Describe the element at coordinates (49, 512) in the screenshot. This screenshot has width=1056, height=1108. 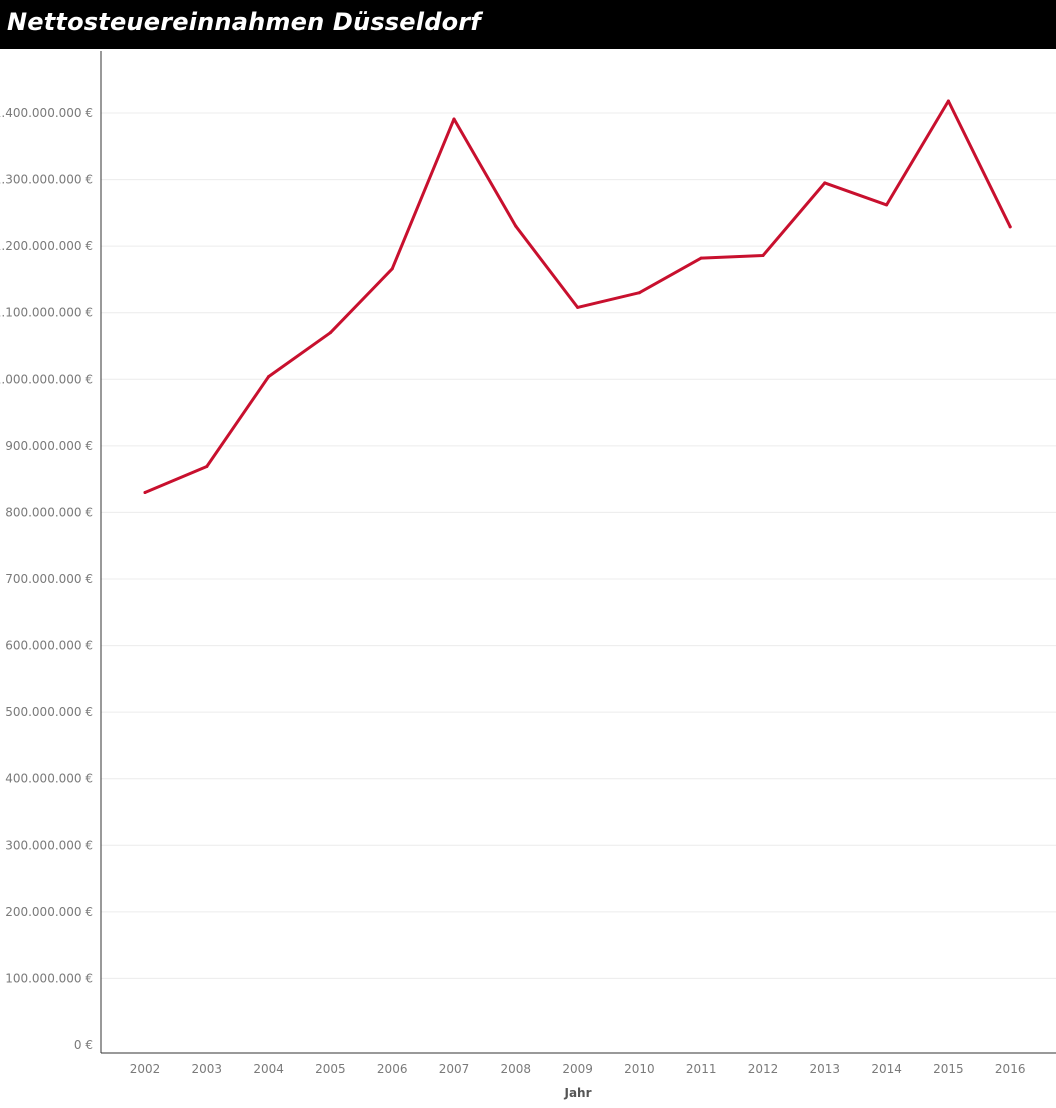
I see `y-tick-label: 800.000.000 €` at that location.